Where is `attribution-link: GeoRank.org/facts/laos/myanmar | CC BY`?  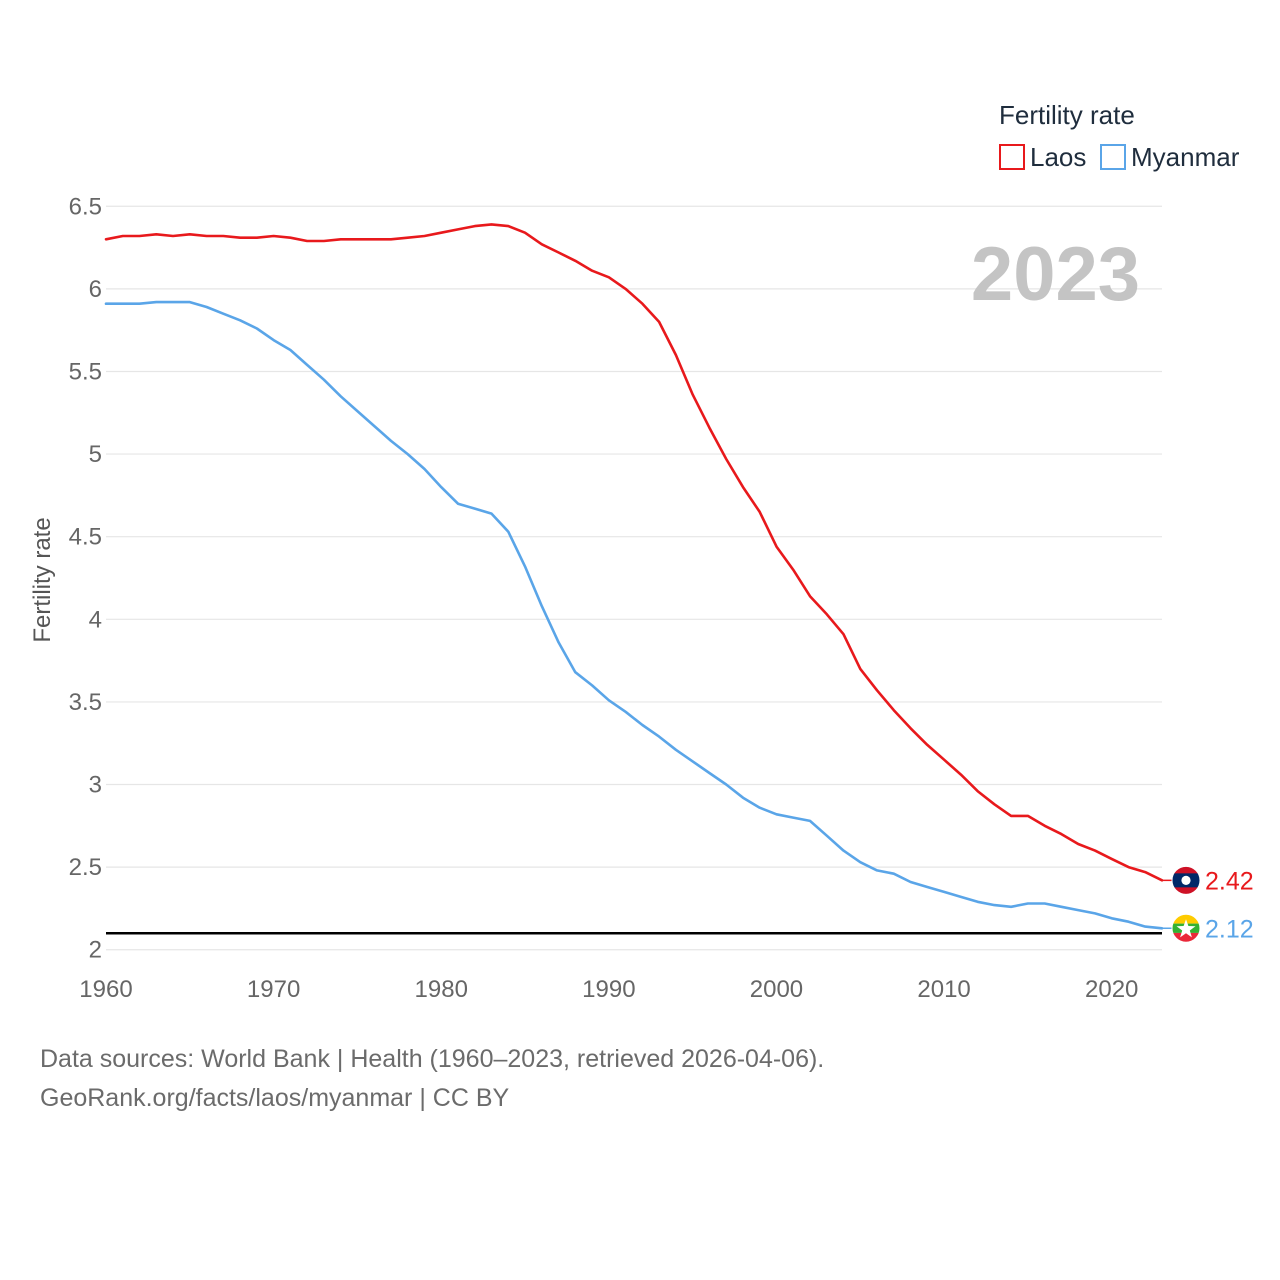
attribution-link: GeoRank.org/facts/laos/myanmar | CC BY is located at coordinates (275, 1098).